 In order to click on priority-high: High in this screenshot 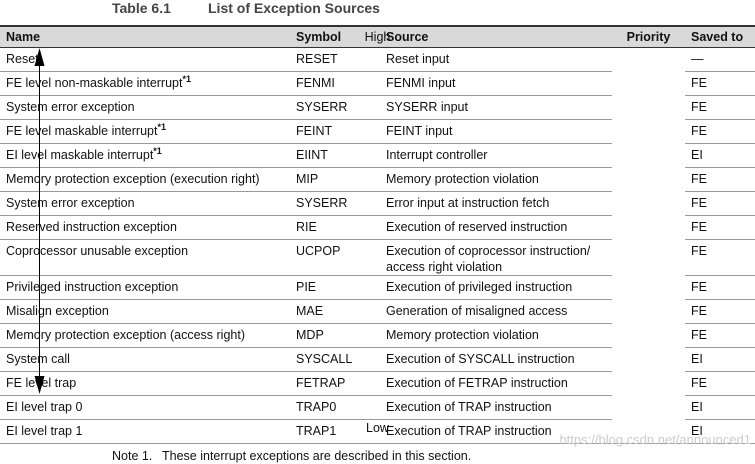, I will do `click(377, 37)`.